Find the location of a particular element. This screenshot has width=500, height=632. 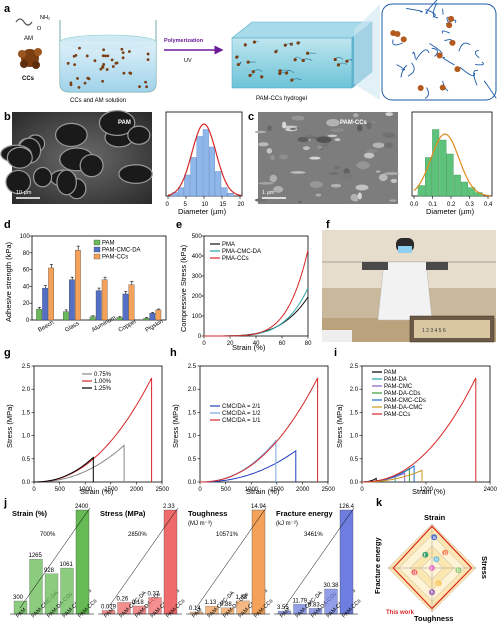

chart-i-legend-label: PAM-DA-CMC is located at coordinates (403, 408).